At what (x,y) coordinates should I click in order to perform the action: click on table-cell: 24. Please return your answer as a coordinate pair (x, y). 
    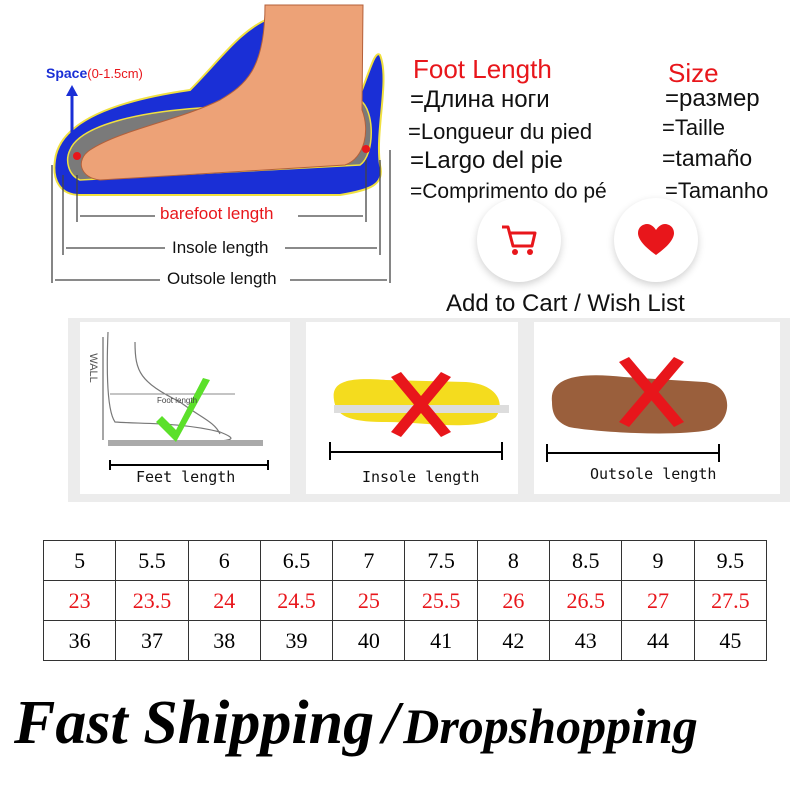
    Looking at the image, I should click on (224, 600).